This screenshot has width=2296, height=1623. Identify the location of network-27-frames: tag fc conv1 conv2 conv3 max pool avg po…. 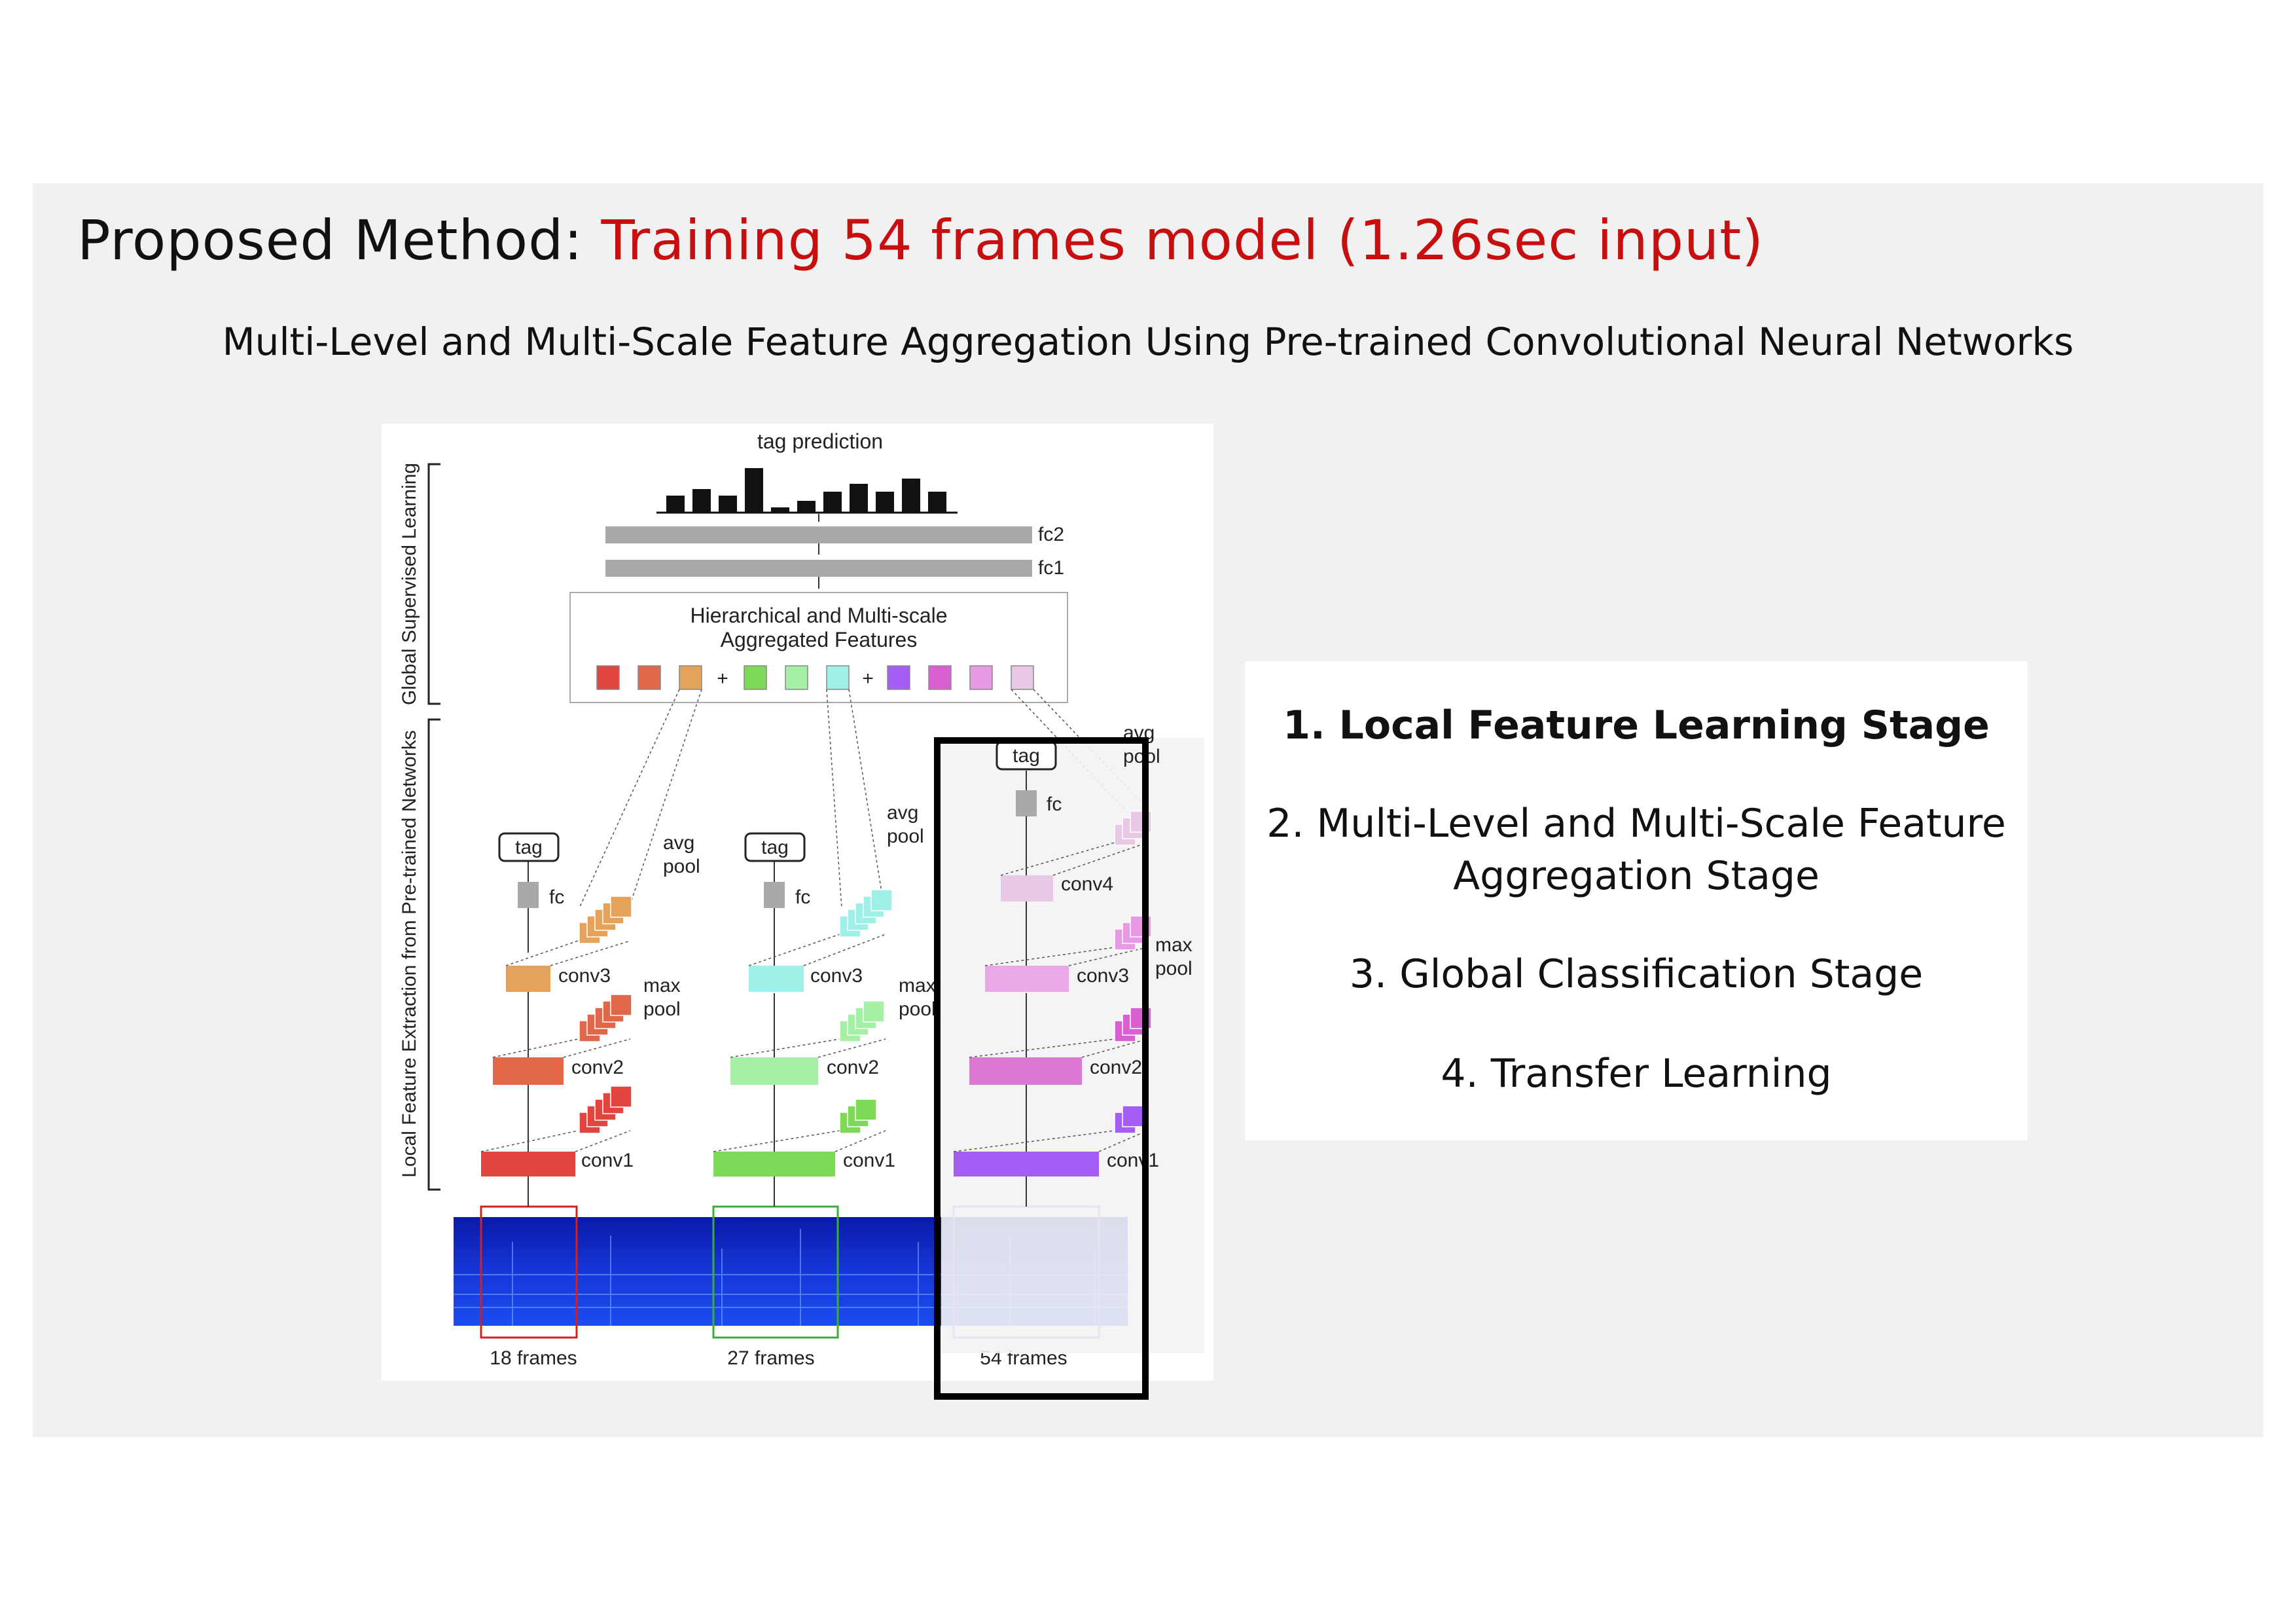
(824, 1004).